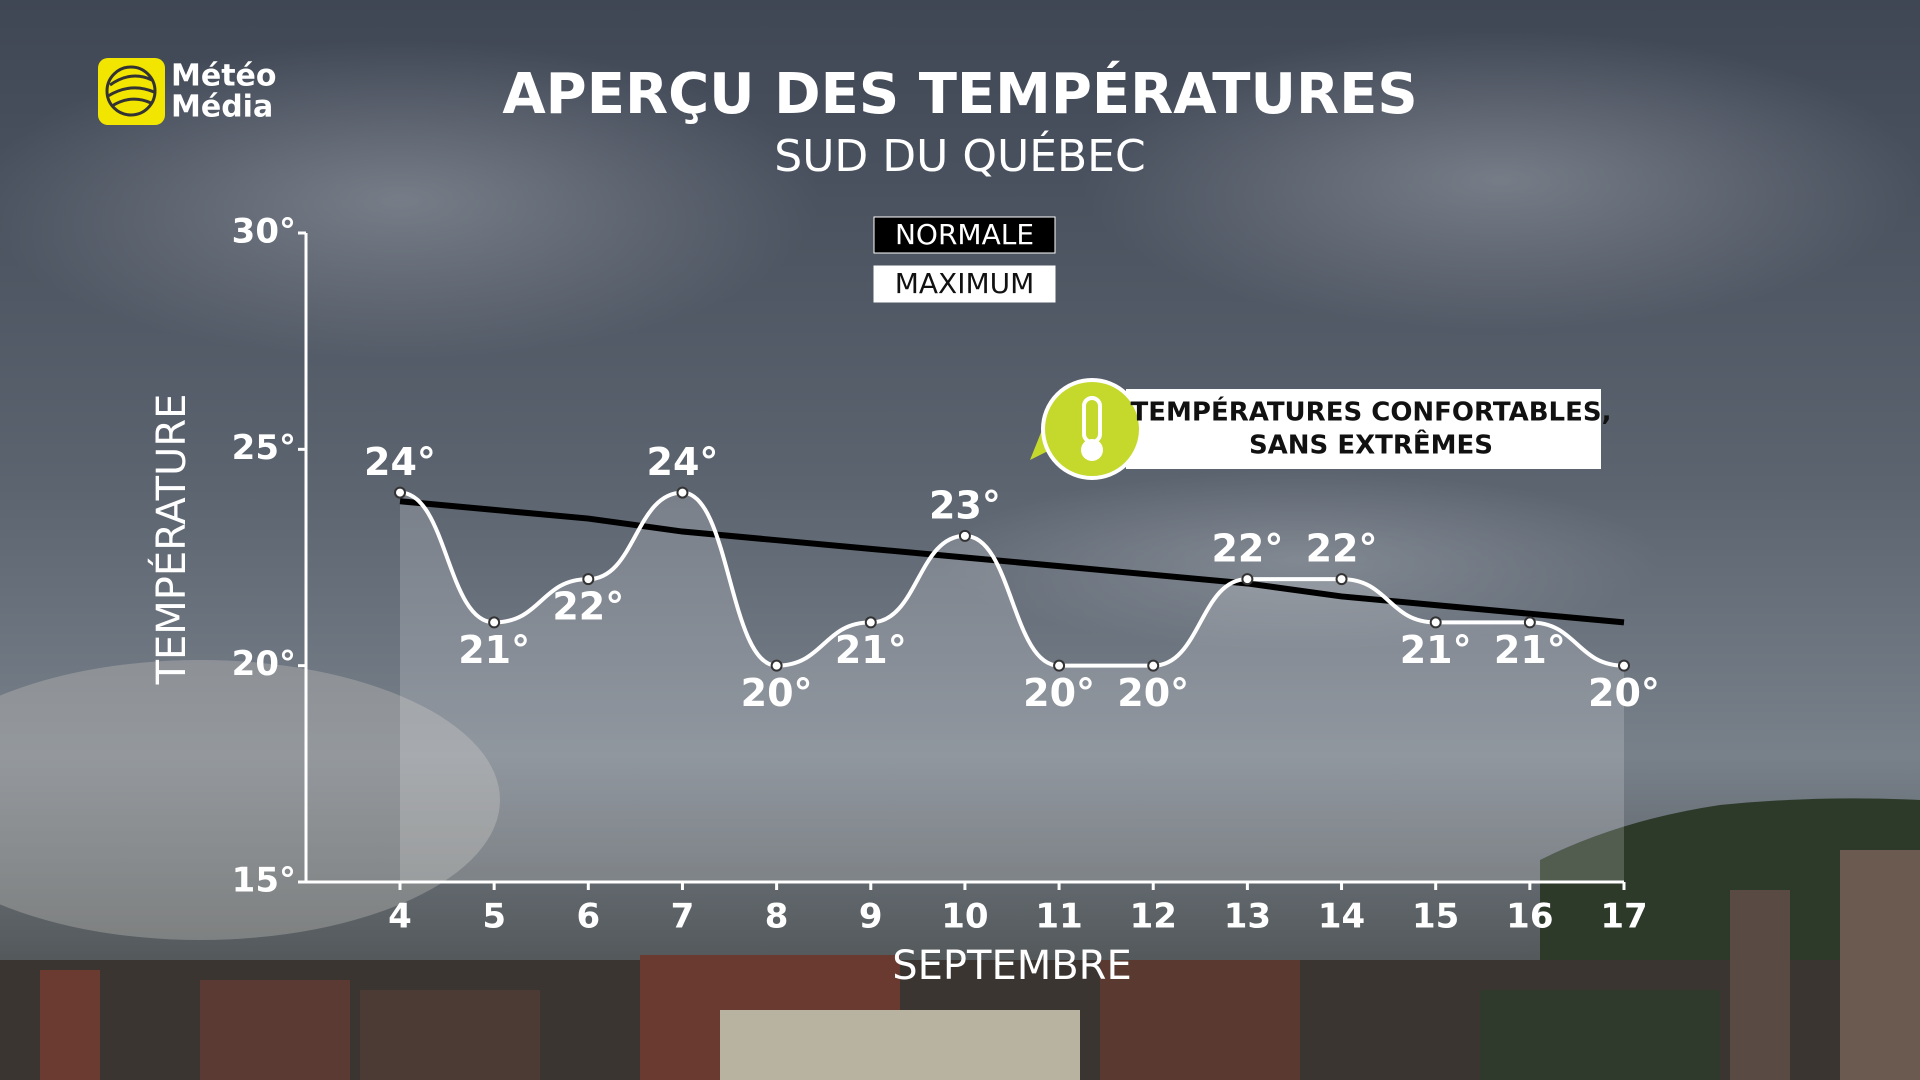  Describe the element at coordinates (1435, 917) in the screenshot. I see `x-tick-label: 15` at that location.